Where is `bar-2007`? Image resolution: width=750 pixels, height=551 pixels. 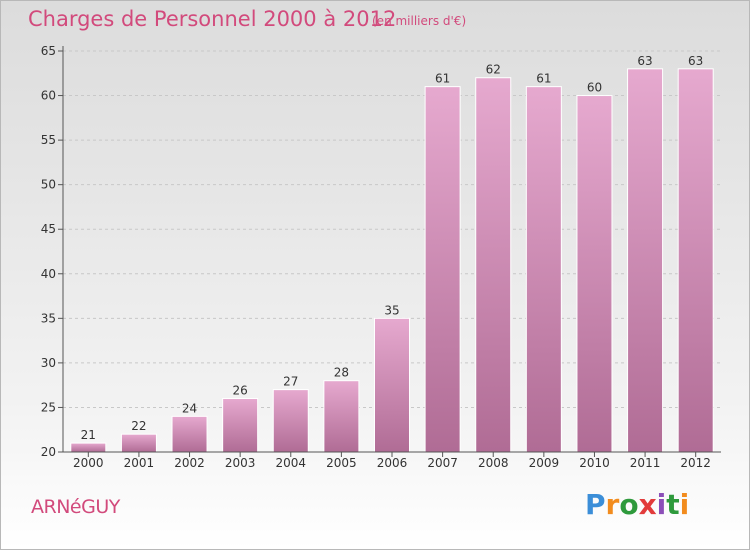 bar-2007 is located at coordinates (442, 269).